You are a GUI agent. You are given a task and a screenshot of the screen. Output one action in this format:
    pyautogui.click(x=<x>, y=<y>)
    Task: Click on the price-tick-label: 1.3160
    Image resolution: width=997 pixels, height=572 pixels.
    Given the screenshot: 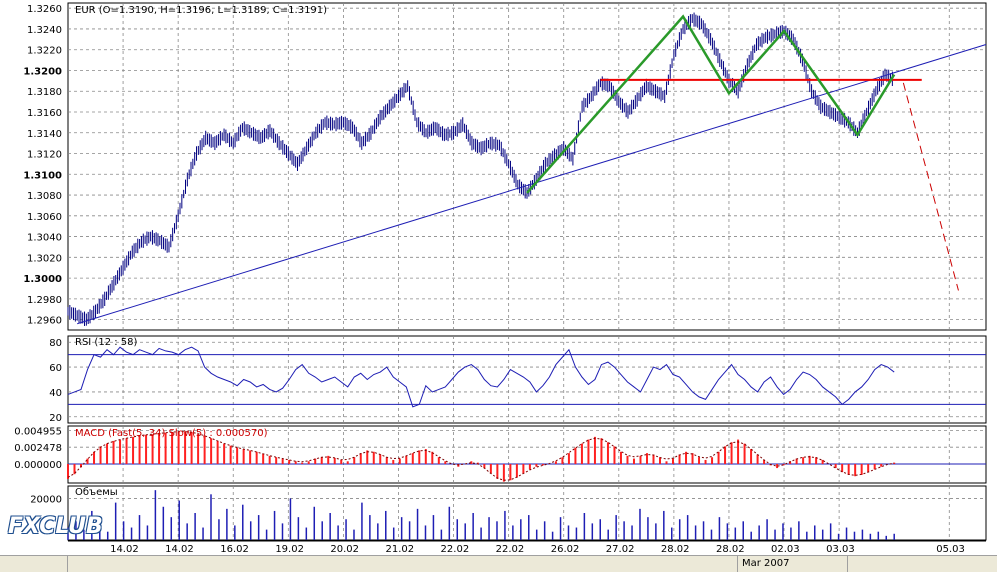 What is the action you would take?
    pyautogui.click(x=44, y=113)
    